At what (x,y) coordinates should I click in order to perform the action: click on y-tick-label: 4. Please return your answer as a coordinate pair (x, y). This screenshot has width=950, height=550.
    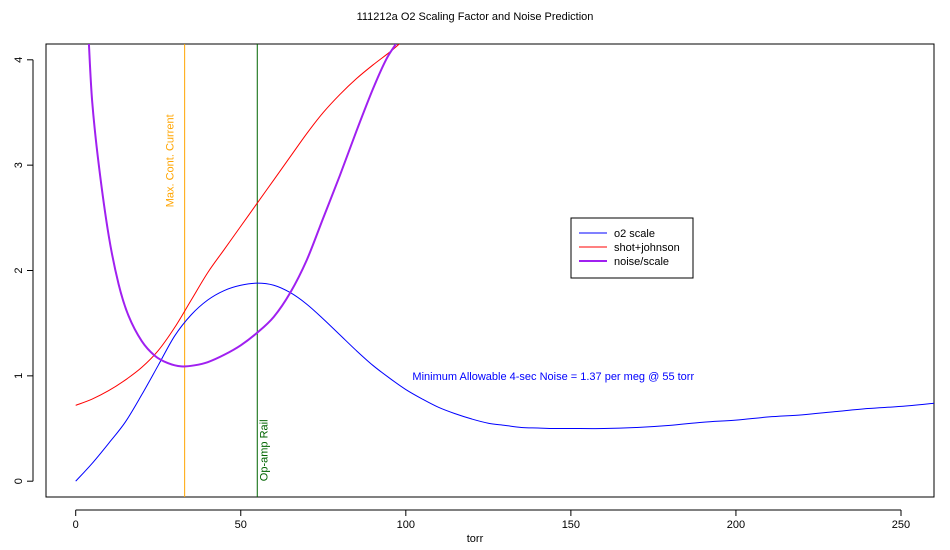
    Looking at the image, I should click on (19, 60).